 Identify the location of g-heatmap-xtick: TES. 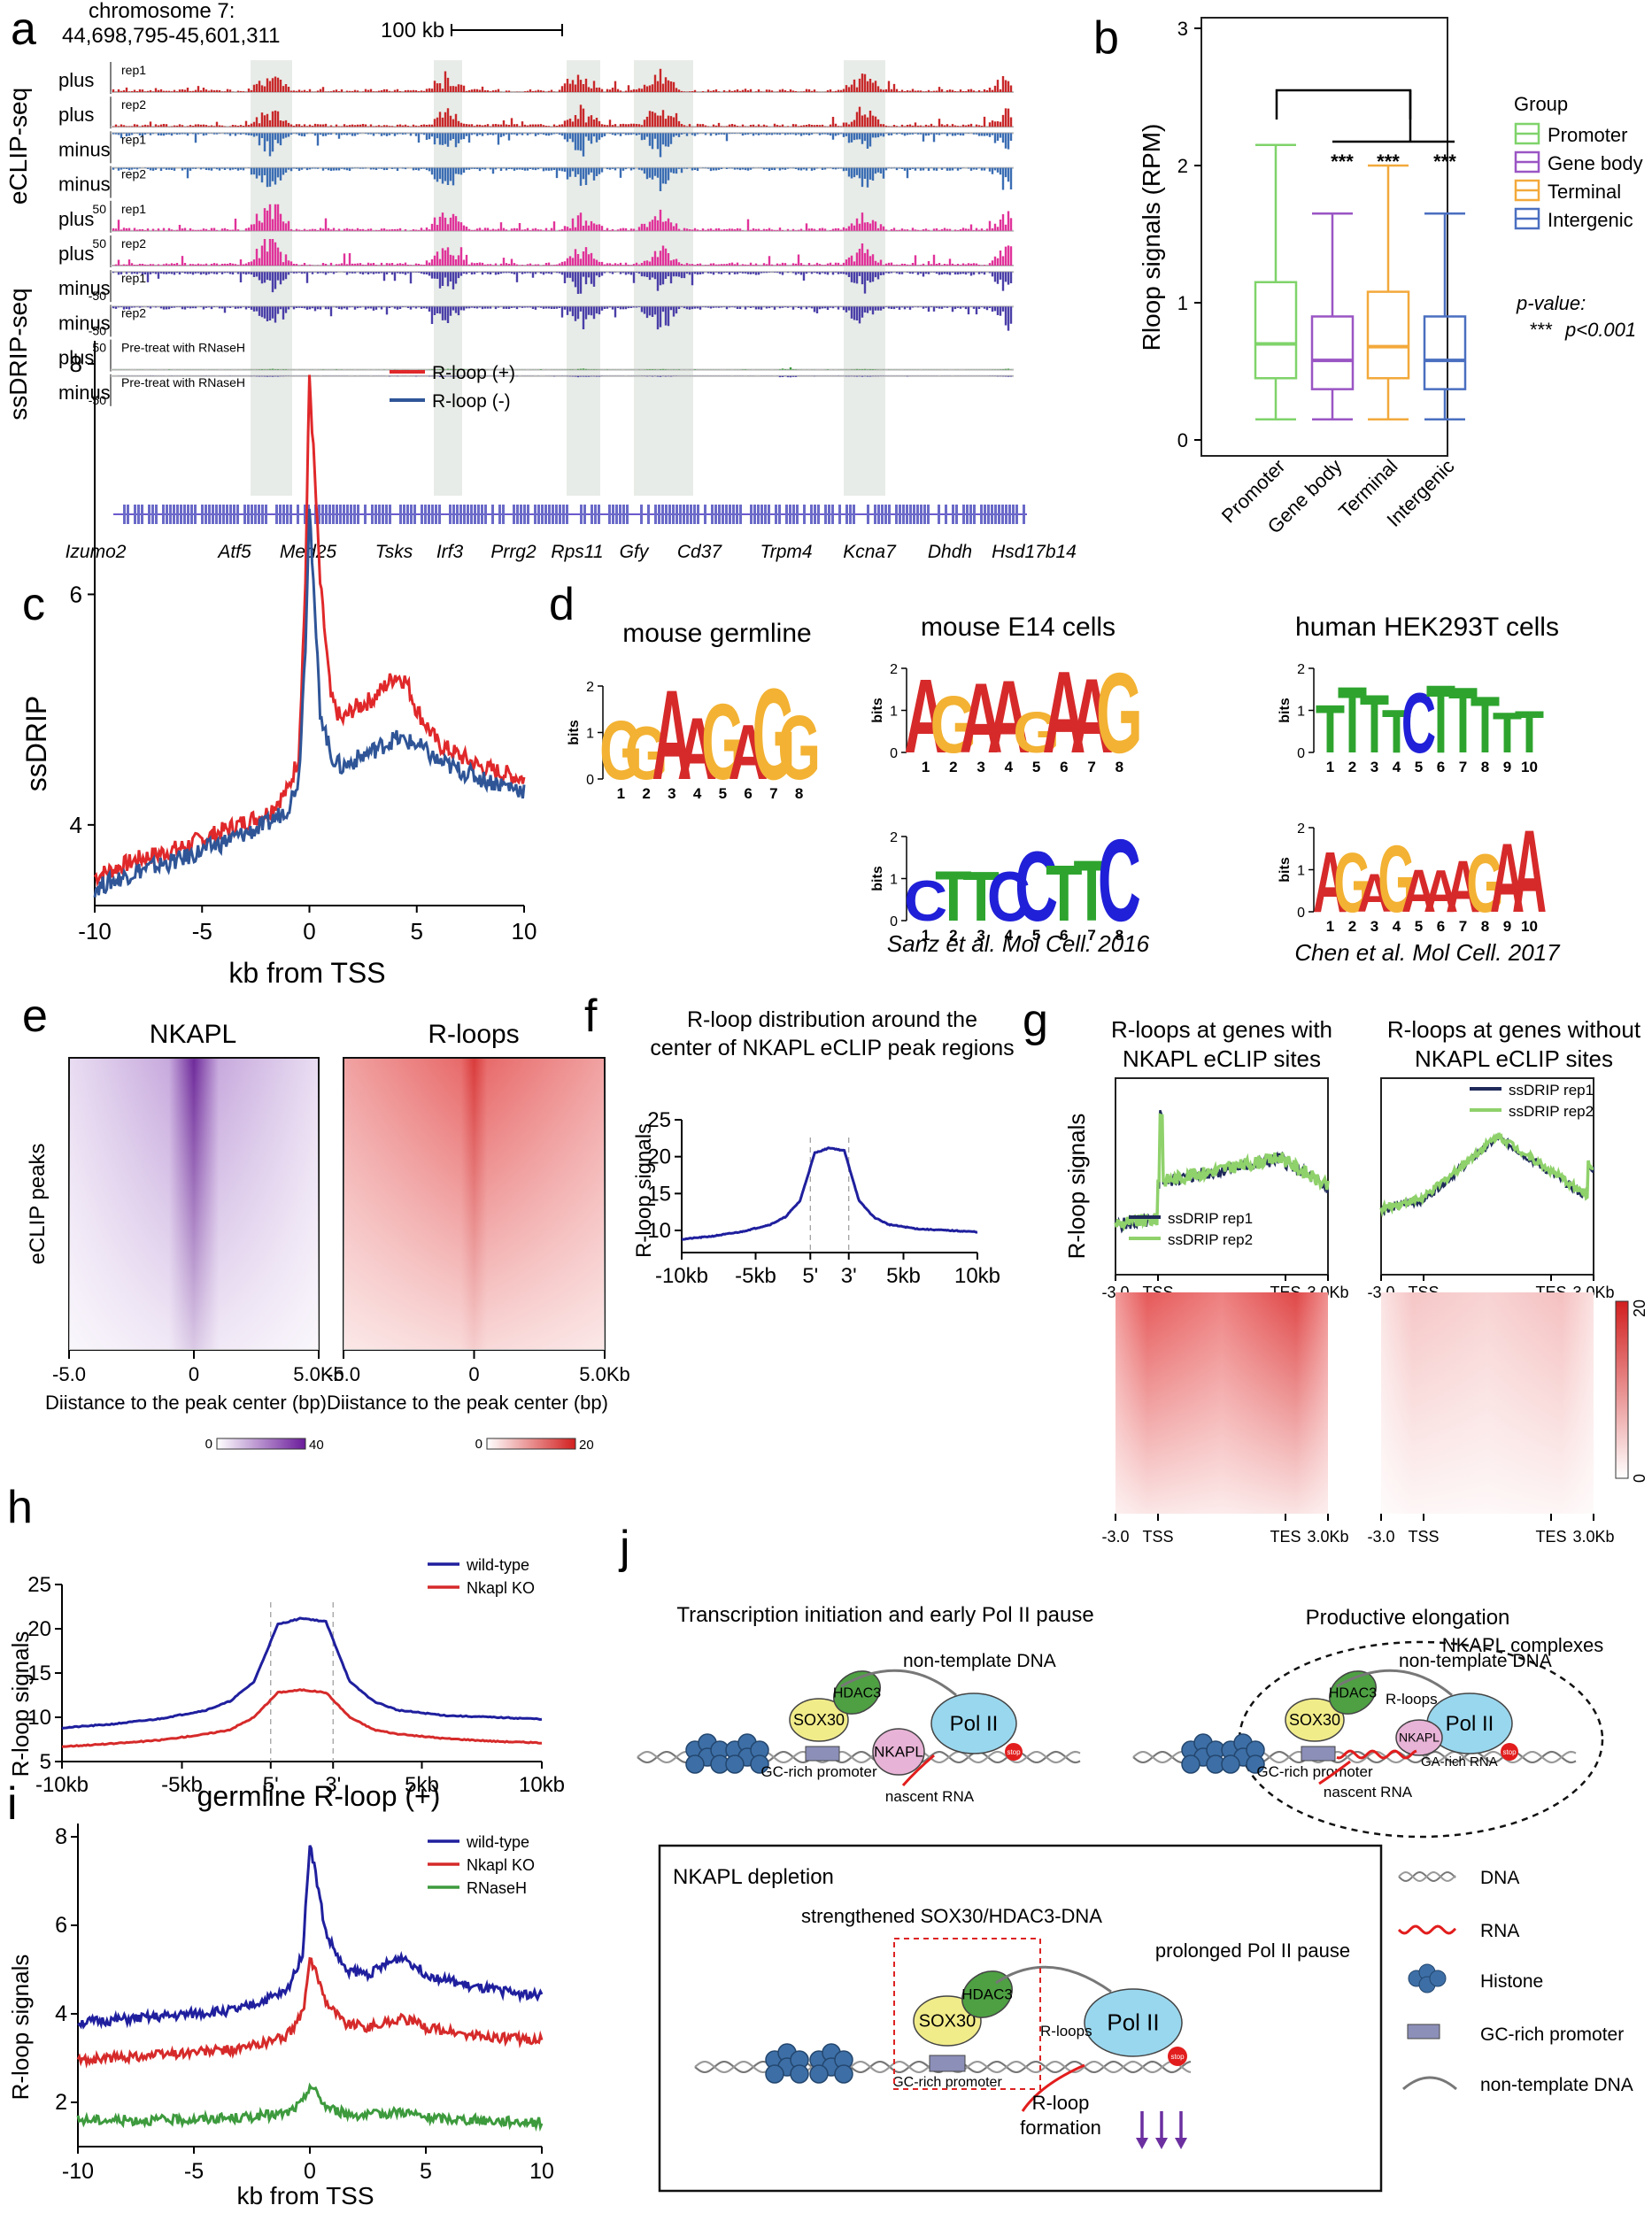
(1285, 1537).